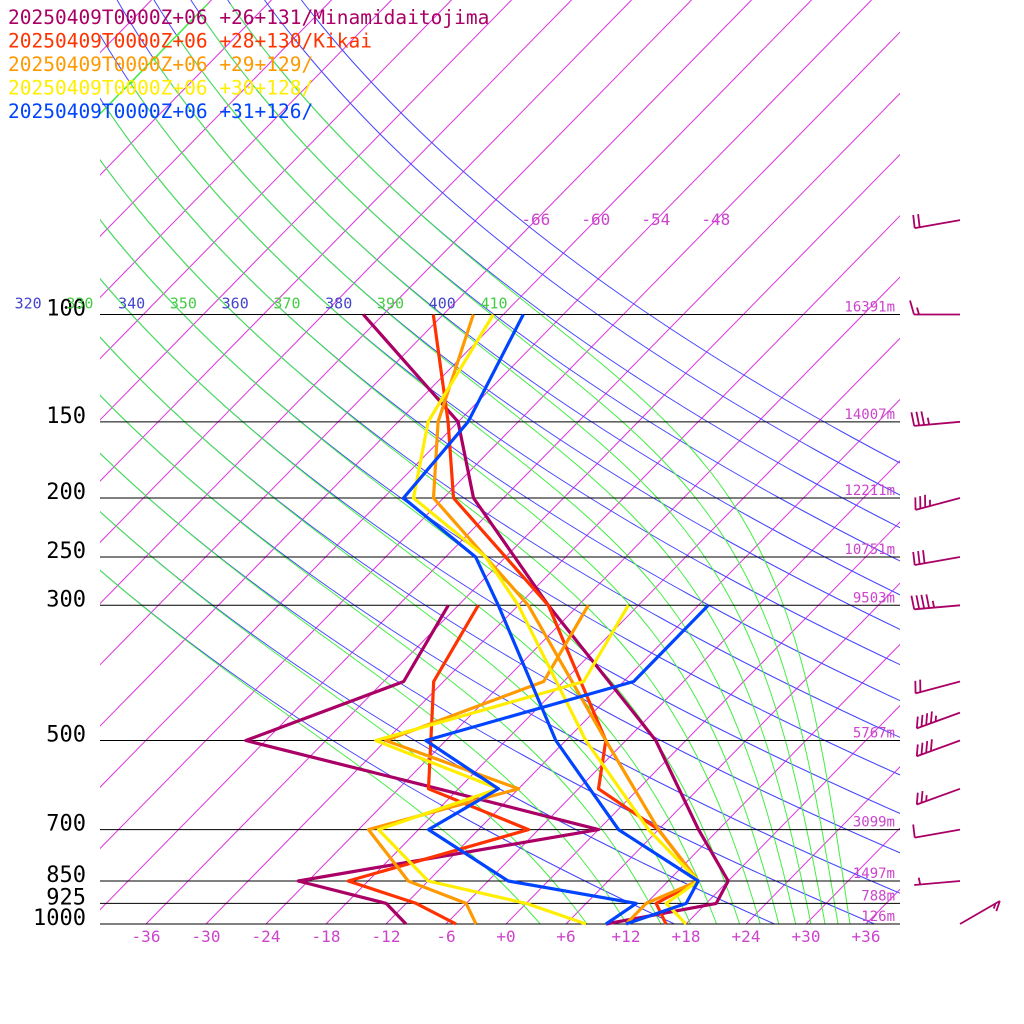 The height and width of the screenshot is (1024, 1024). I want to click on height-label: 1497m, so click(874, 874).